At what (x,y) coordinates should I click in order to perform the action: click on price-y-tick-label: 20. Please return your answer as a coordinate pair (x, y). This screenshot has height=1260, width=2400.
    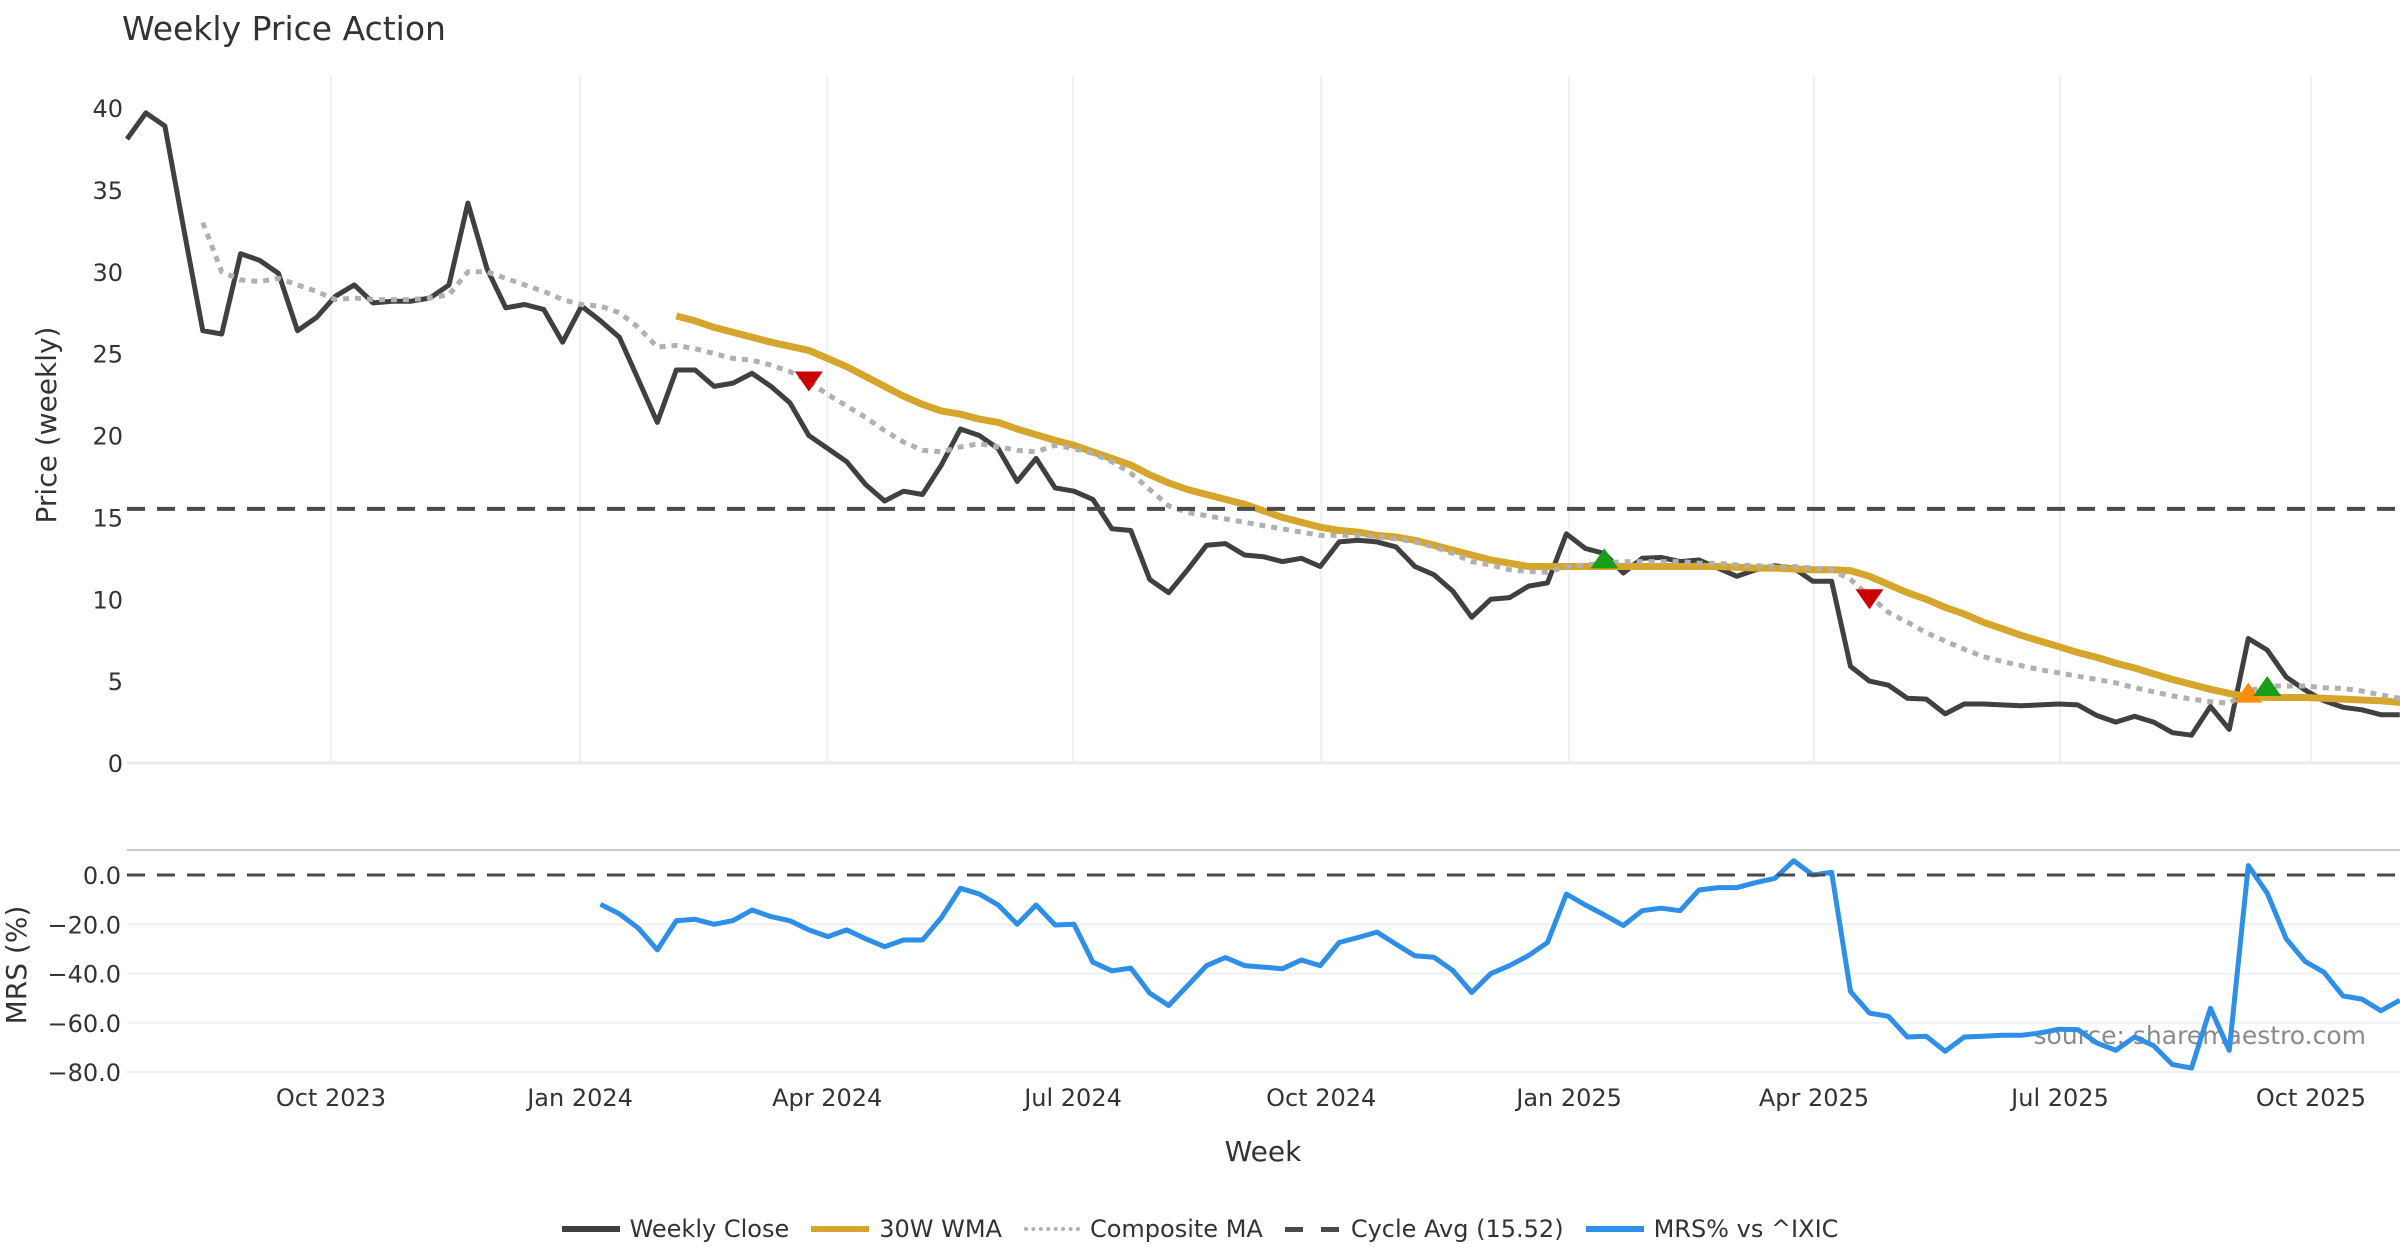
    Looking at the image, I should click on (107, 437).